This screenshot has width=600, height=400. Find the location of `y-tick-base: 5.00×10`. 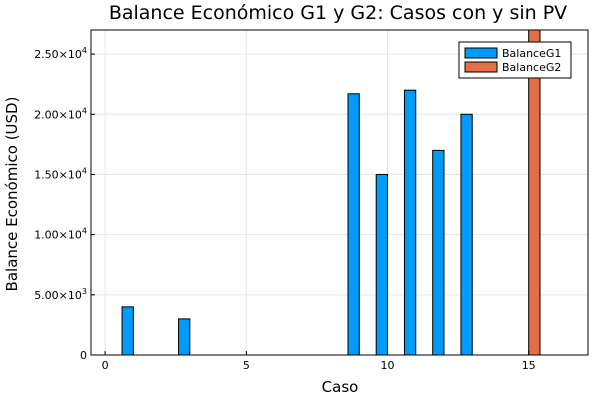

y-tick-base: 5.00×10 is located at coordinates (58, 295).